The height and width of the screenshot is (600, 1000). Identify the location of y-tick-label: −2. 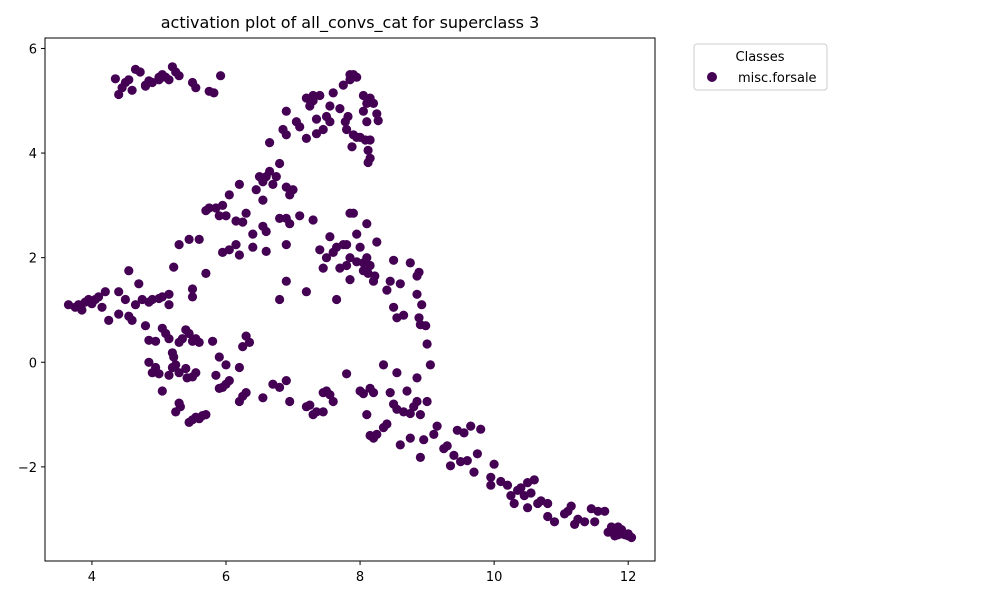
(27, 468).